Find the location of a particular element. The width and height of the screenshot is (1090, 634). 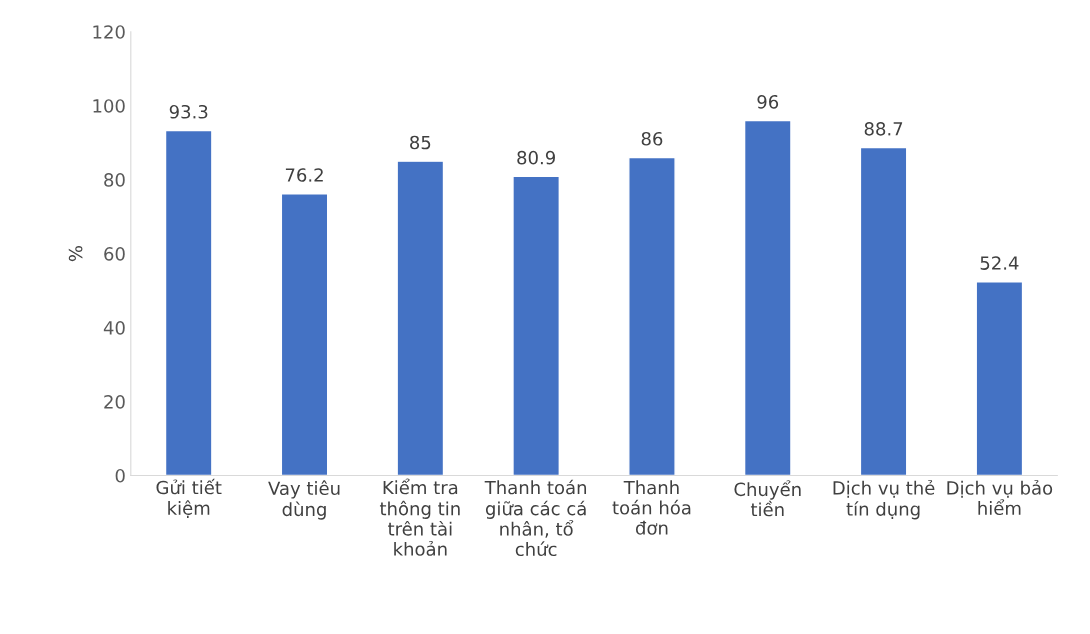

y-tick-label: 0 is located at coordinates (120, 475).